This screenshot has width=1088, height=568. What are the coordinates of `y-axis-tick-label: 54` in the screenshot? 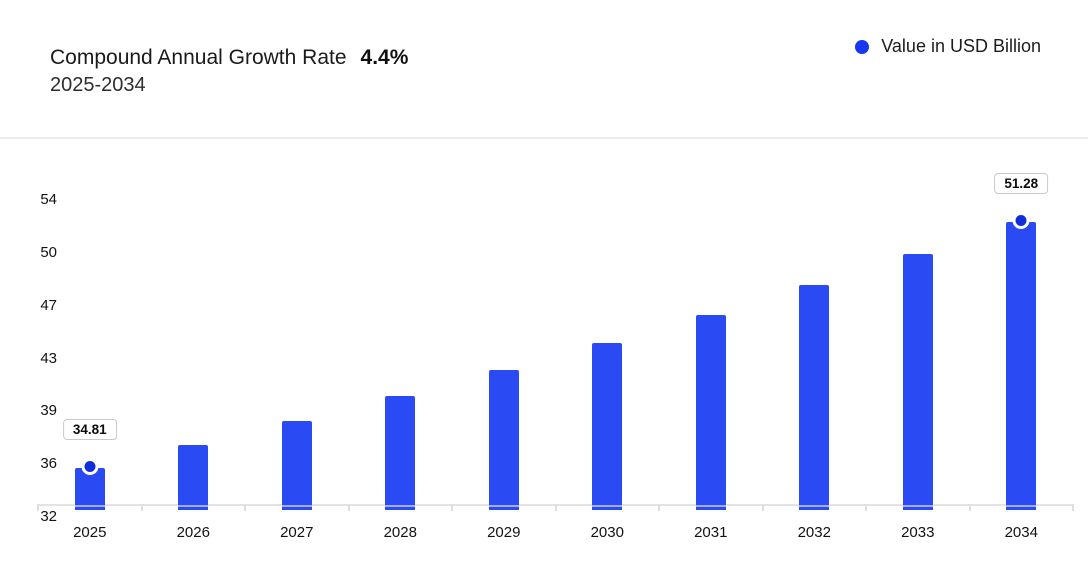 It's located at (48, 199).